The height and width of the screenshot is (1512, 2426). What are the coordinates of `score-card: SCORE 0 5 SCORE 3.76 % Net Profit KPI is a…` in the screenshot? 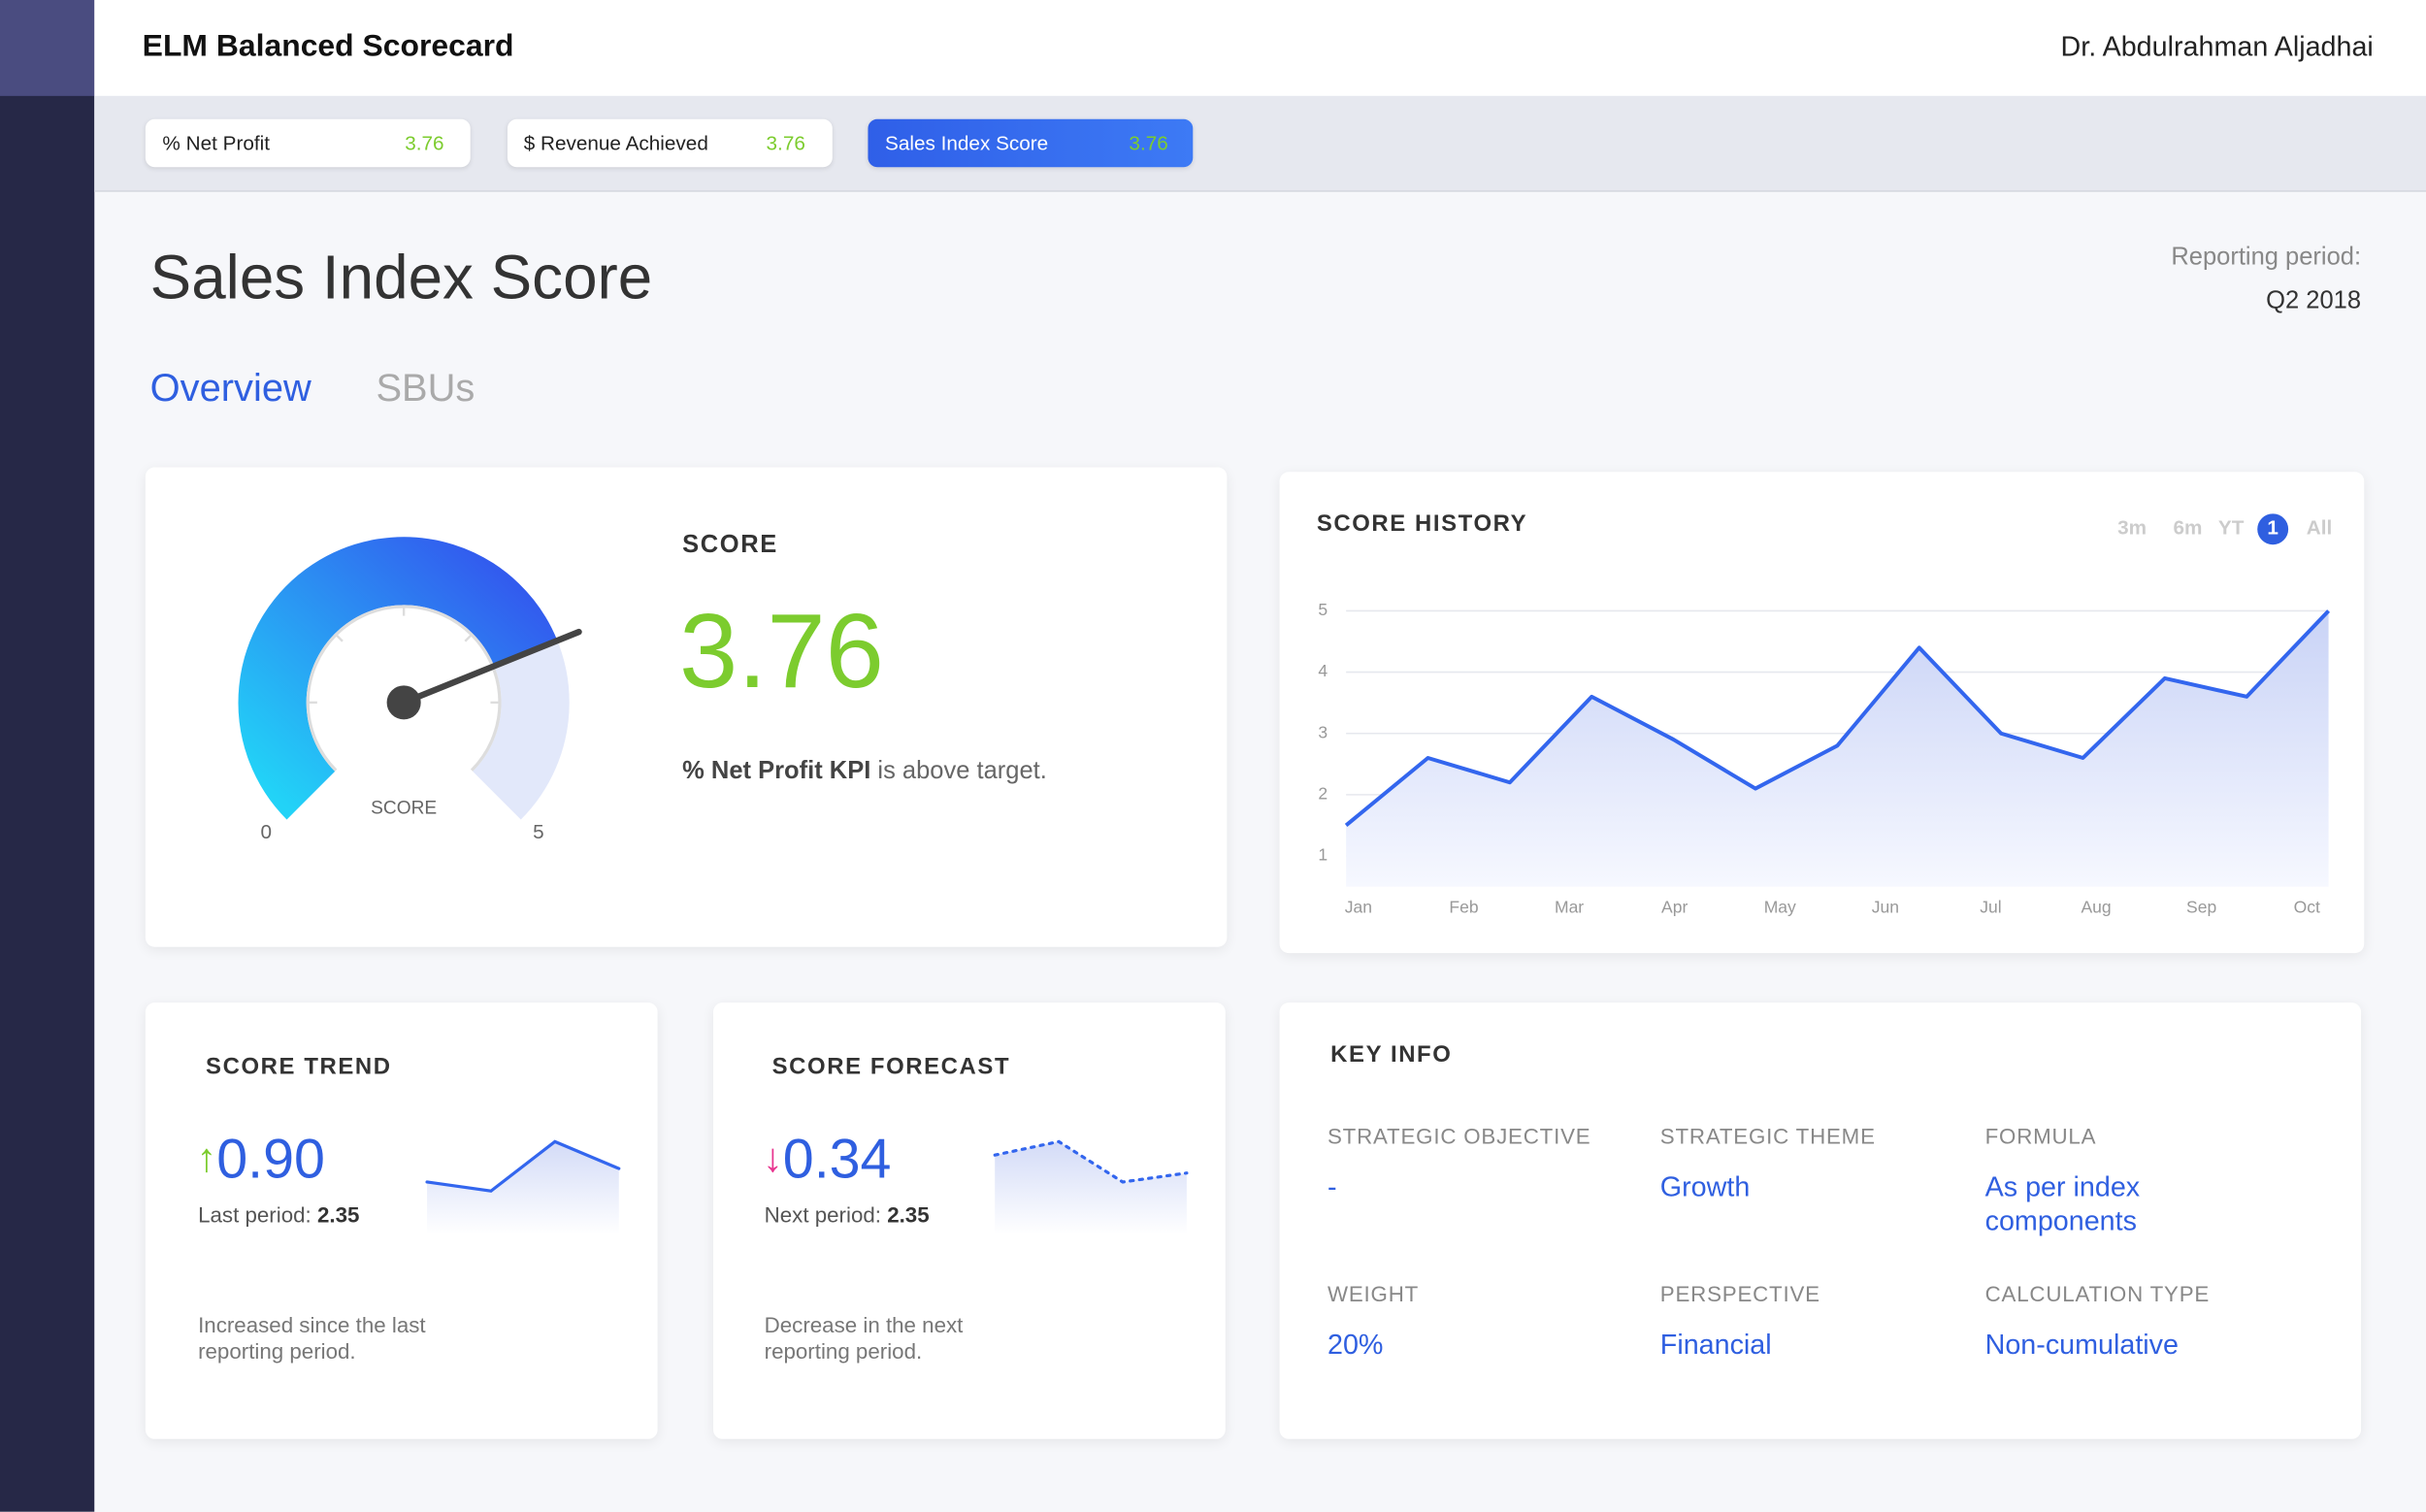 It's located at (686, 707).